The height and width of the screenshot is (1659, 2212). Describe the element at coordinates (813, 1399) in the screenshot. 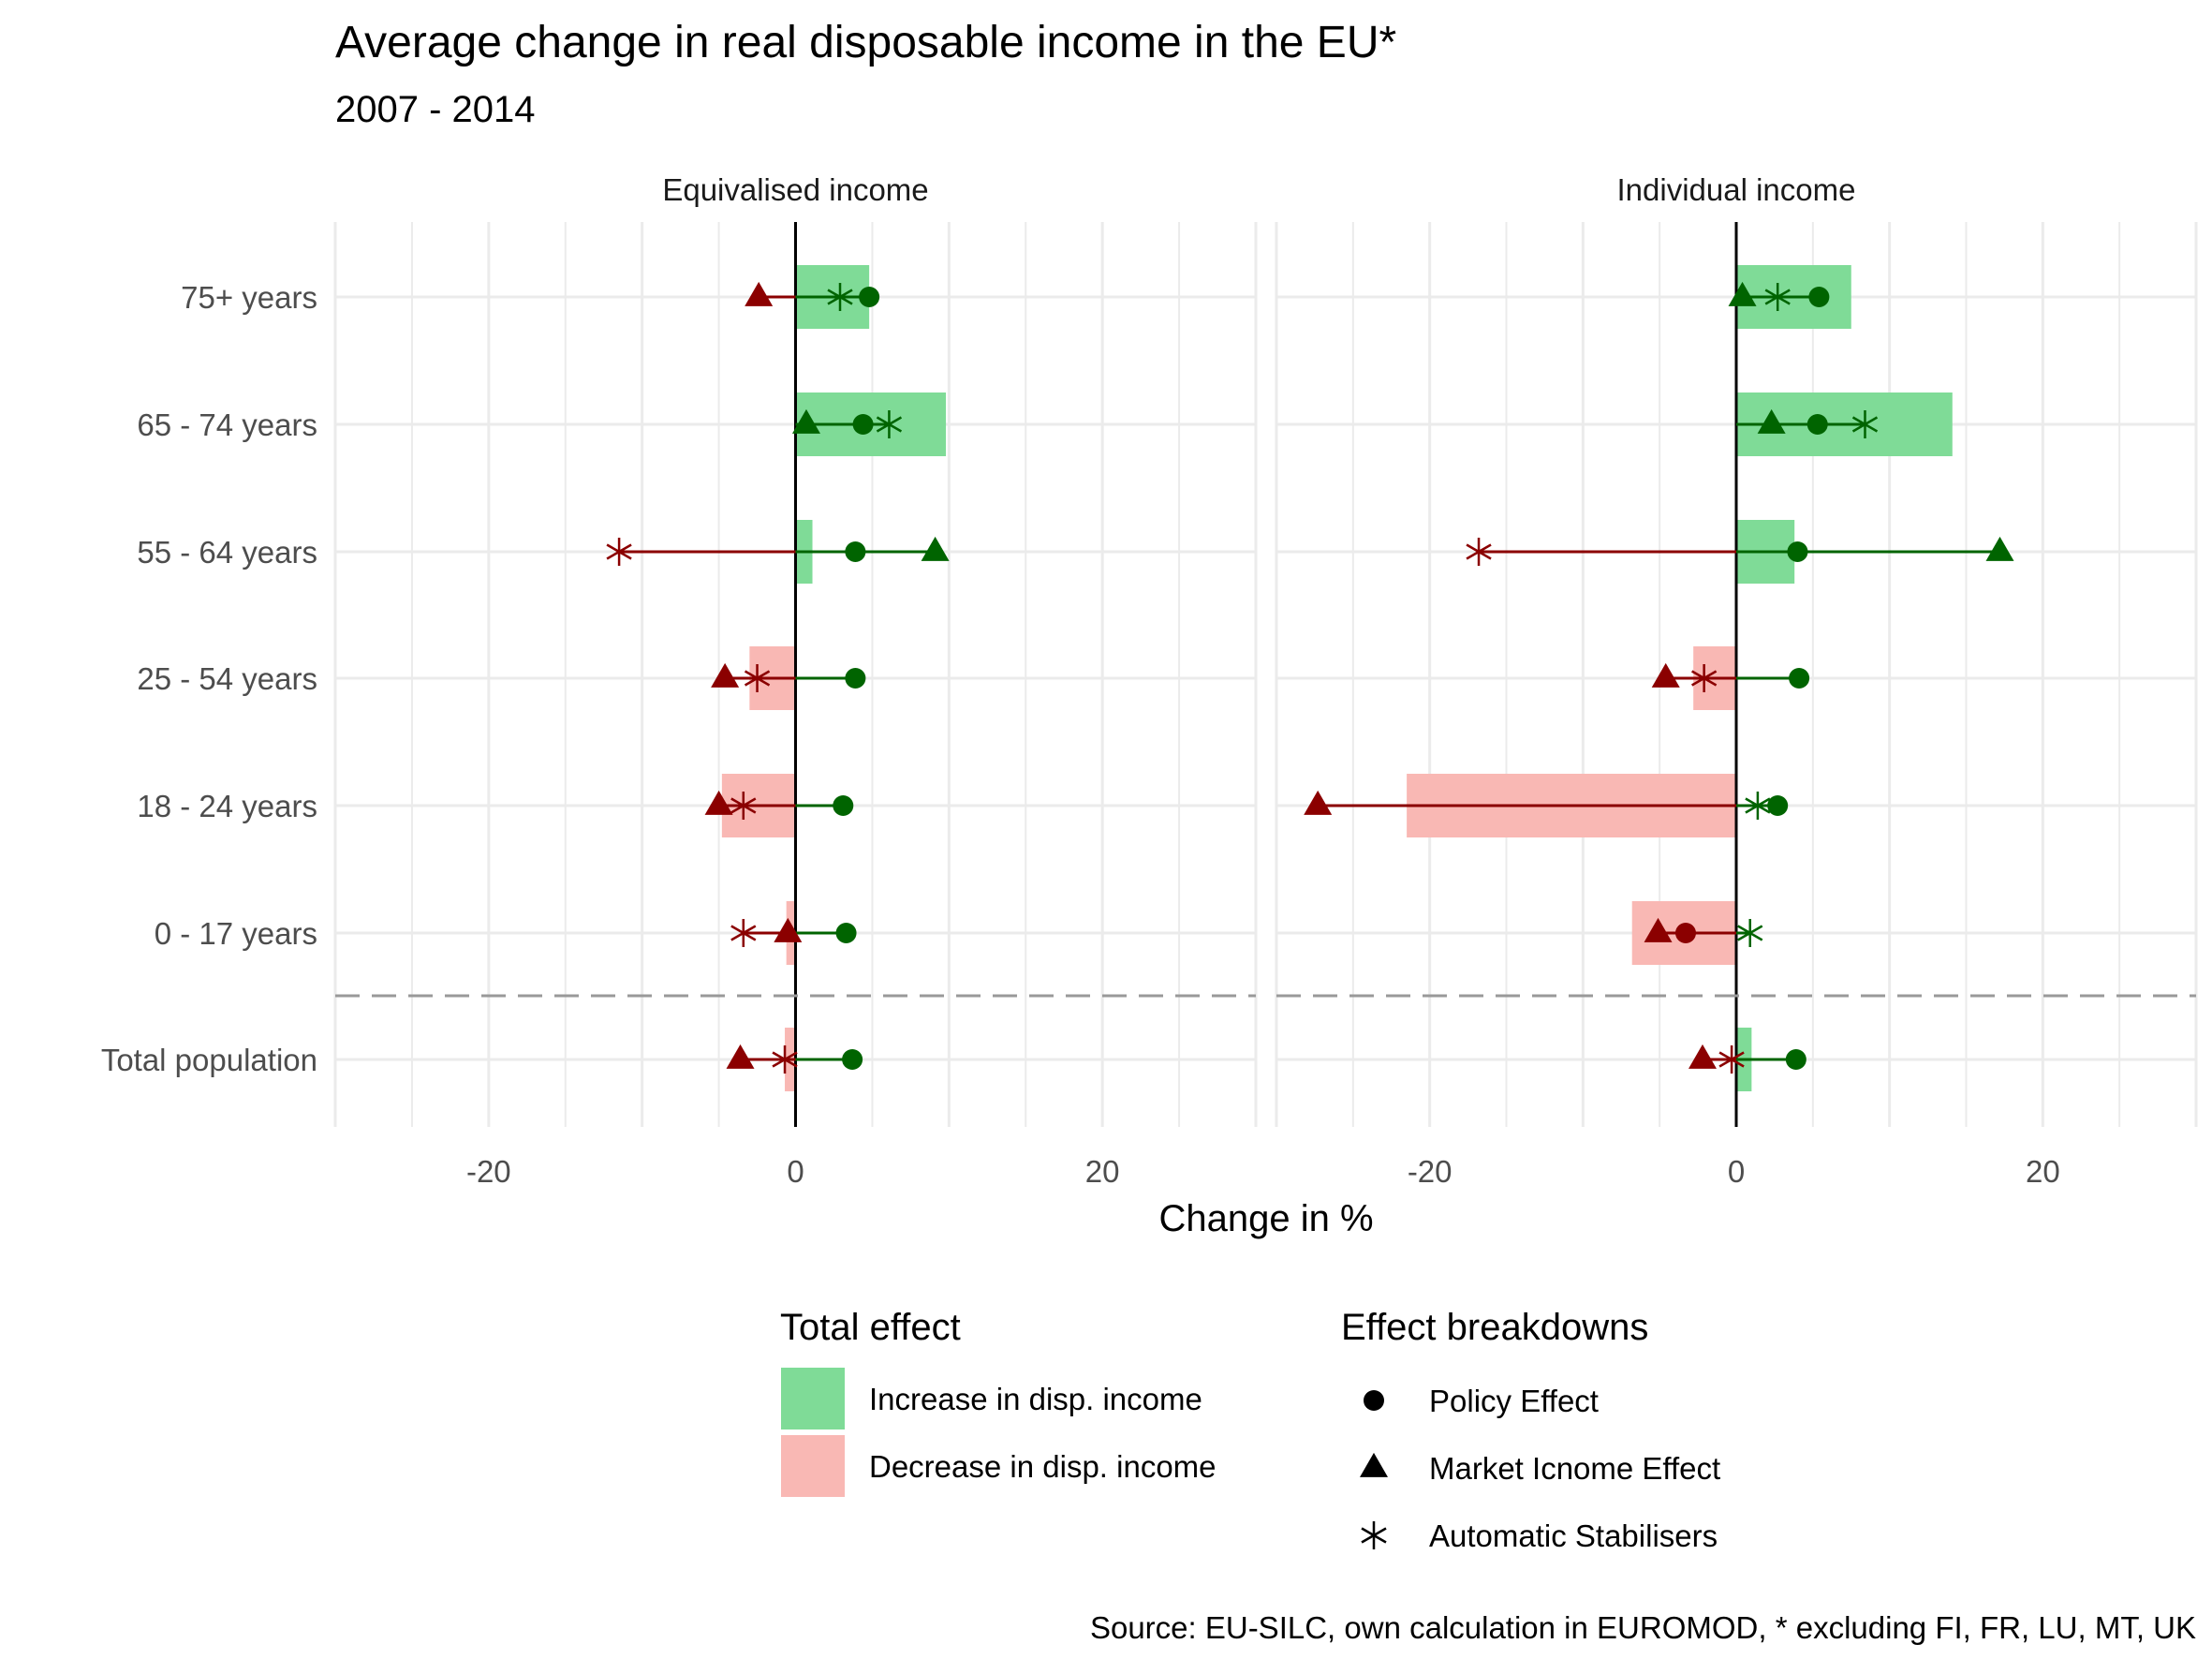

I see `legend-key-increase-in-disp-income` at that location.